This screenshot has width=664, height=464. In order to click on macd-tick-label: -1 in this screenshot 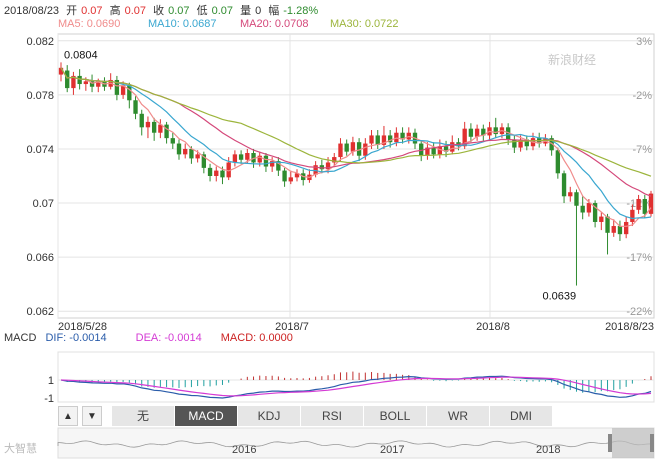, I will do `click(49, 399)`.